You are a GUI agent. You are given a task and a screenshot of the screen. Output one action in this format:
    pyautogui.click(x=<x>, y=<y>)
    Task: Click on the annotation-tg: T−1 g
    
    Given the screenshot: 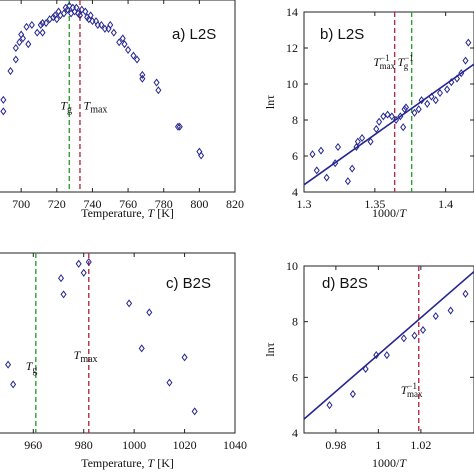 What is the action you would take?
    pyautogui.click(x=406, y=62)
    